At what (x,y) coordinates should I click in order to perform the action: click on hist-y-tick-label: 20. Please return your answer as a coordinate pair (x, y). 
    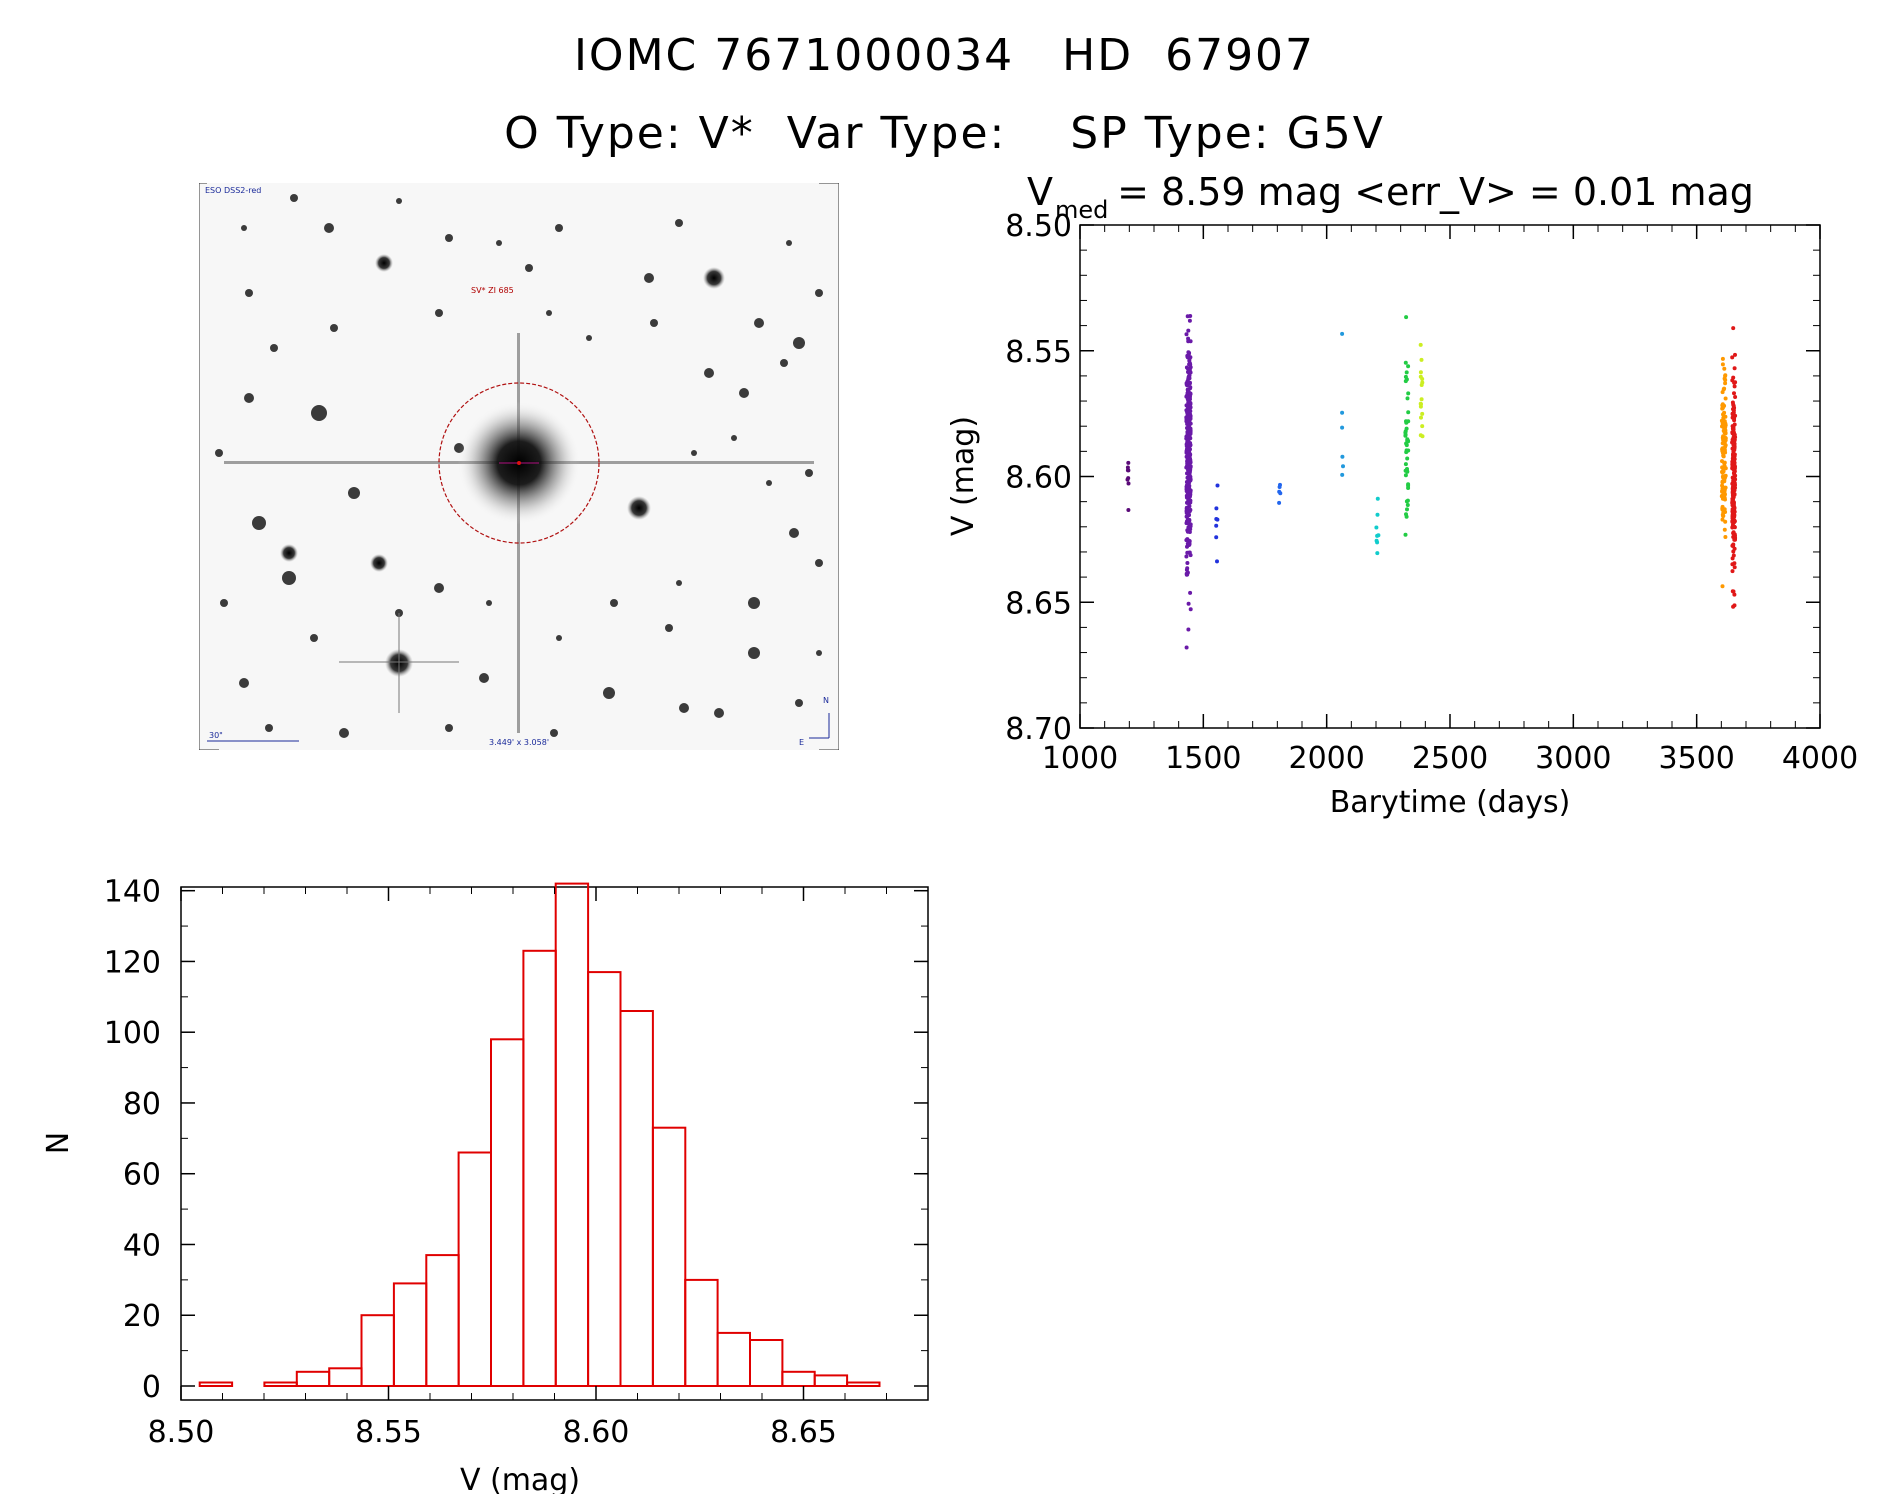
    Looking at the image, I should click on (142, 1316).